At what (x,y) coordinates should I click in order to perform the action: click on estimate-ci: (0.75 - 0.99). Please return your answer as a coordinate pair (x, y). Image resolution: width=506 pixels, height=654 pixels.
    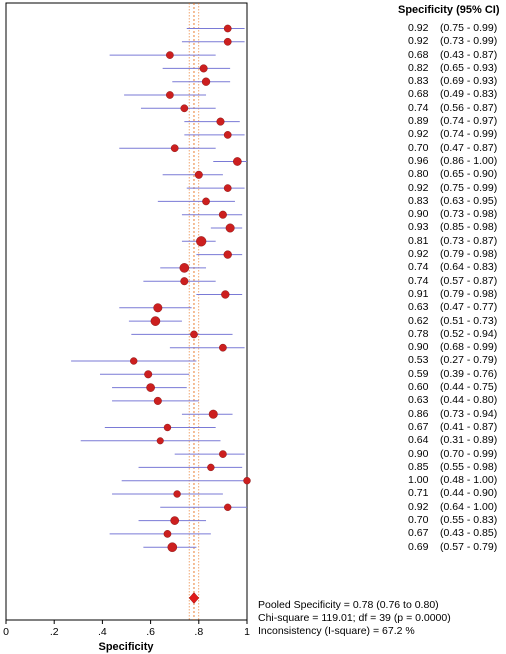
    Looking at the image, I should click on (469, 28).